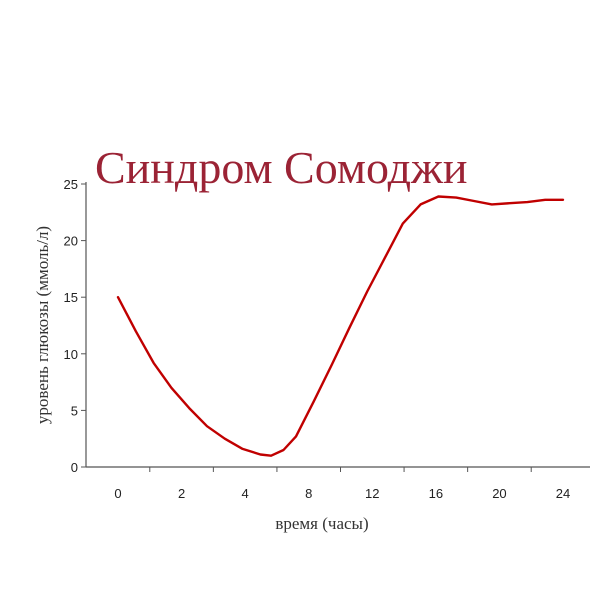 This screenshot has width=604, height=603. Describe the element at coordinates (74, 467) in the screenshot. I see `y-tick-label: 0` at that location.